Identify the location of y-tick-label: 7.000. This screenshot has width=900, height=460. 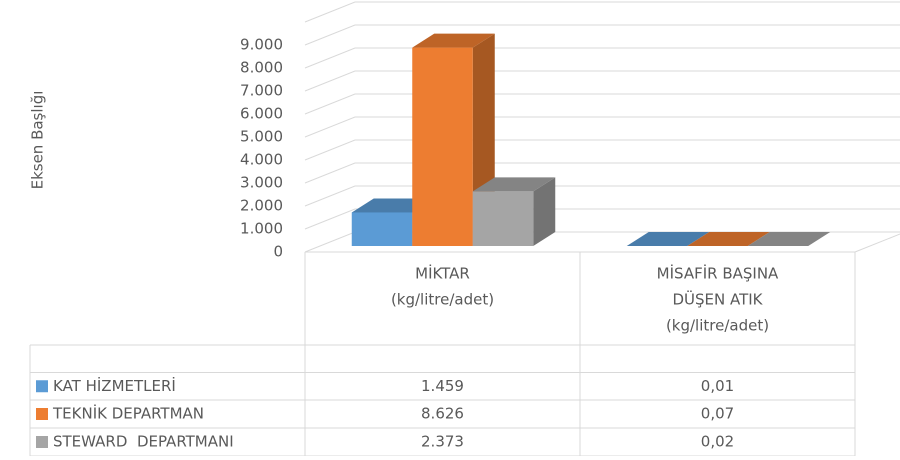
(261, 91).